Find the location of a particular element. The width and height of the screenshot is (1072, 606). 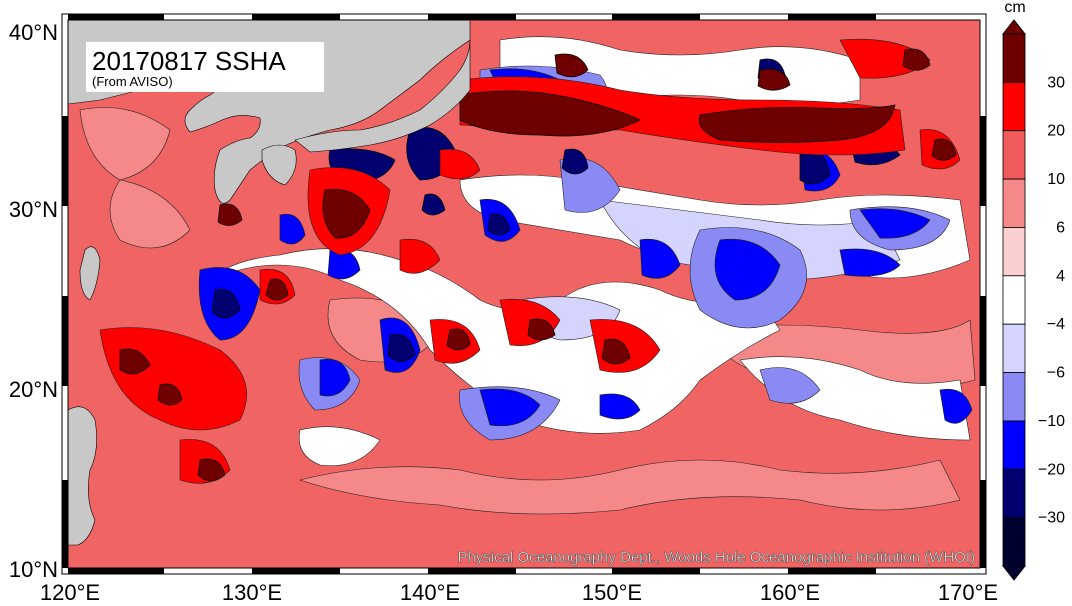

colorbar-label: −6 is located at coordinates (1056, 373).